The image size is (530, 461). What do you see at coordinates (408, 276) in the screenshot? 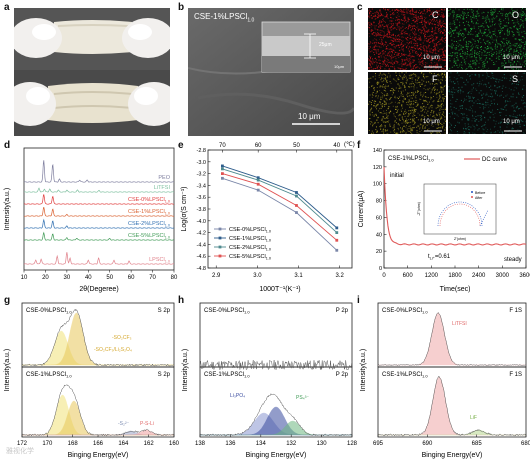
I see `dc-x-tick: 600` at bounding box center [408, 276].